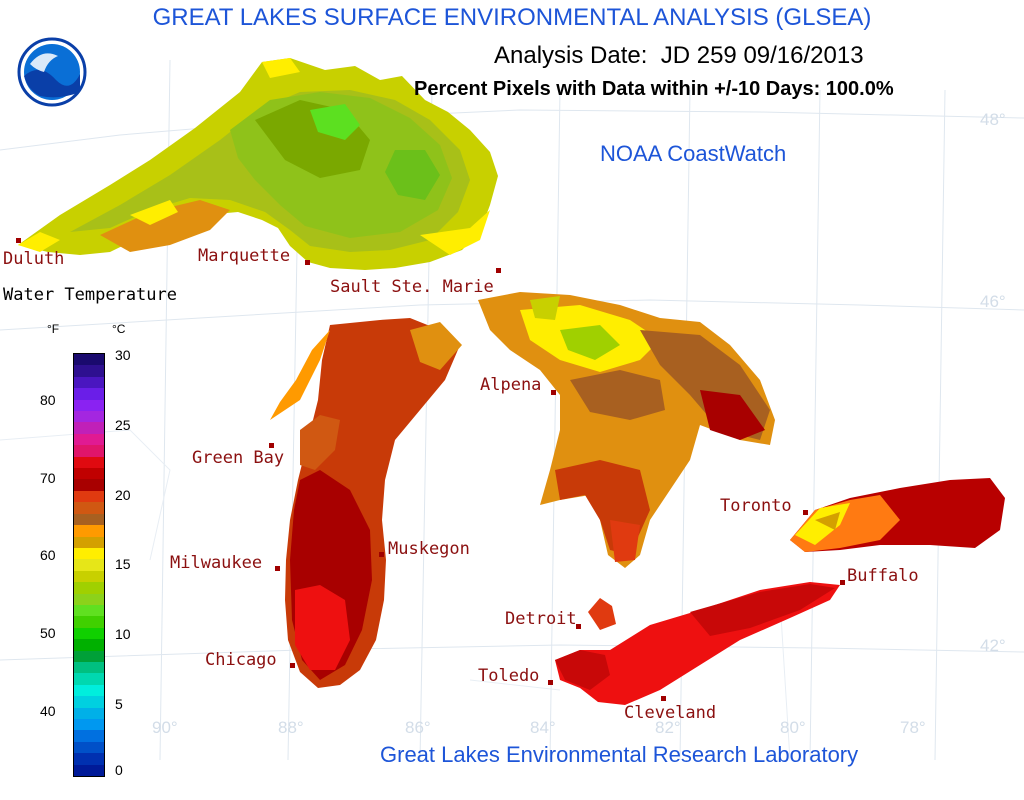 The width and height of the screenshot is (1024, 800). I want to click on f-tick: 40, so click(48, 711).